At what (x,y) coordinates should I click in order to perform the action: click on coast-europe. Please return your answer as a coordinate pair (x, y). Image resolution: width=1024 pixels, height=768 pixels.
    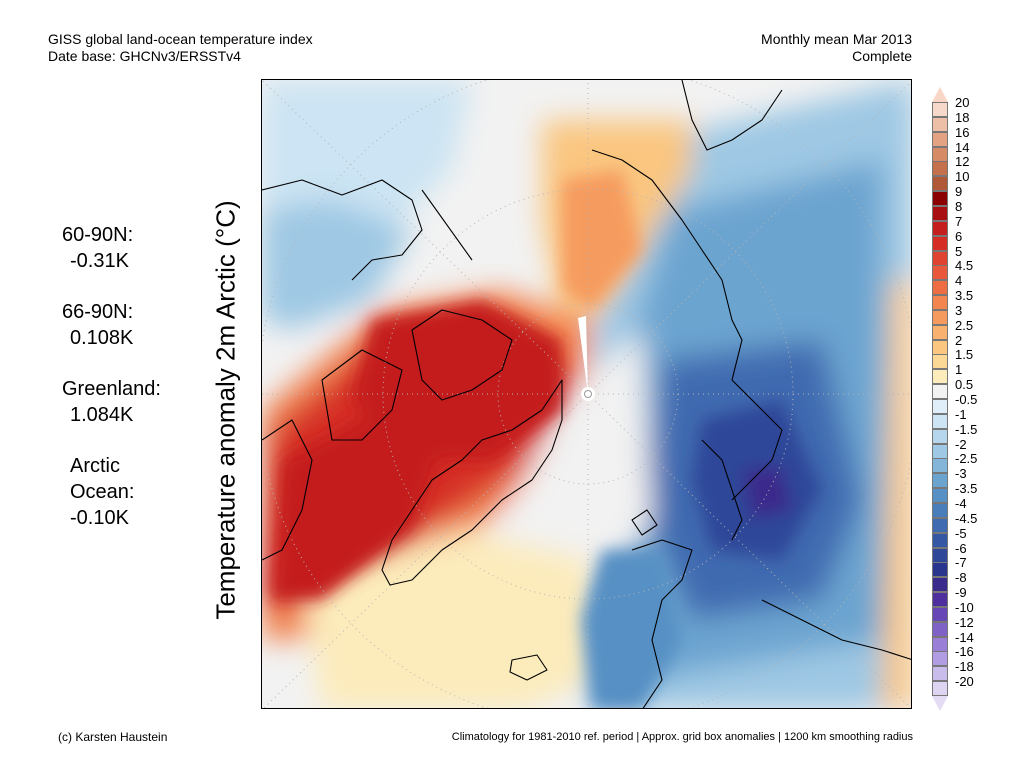
    Looking at the image, I should click on (836, 629).